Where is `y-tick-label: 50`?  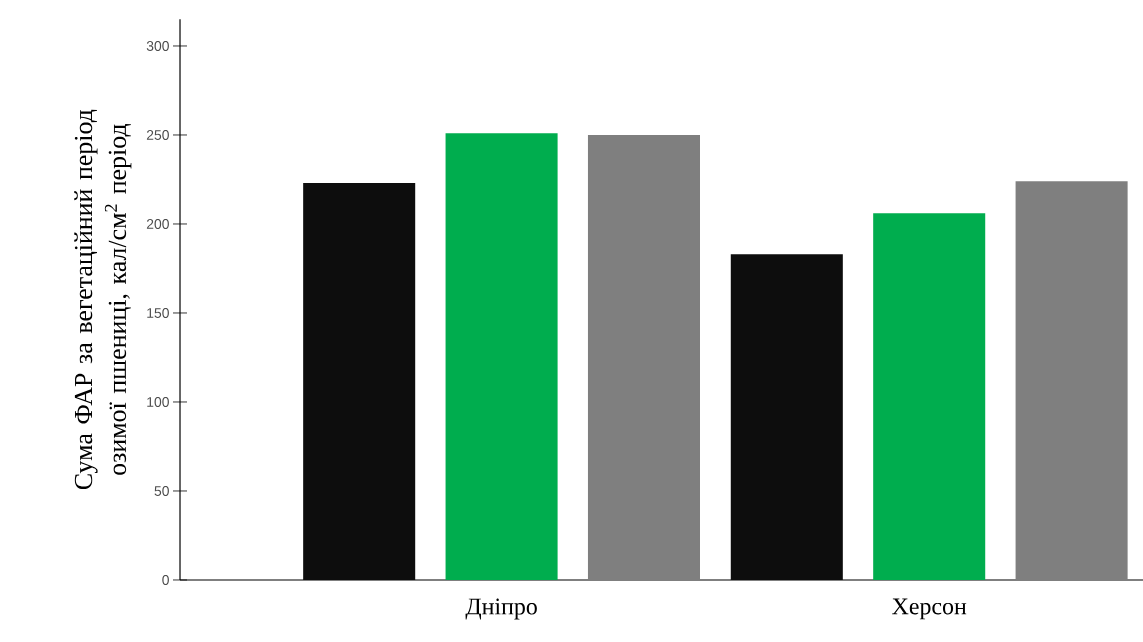 y-tick-label: 50 is located at coordinates (161, 491).